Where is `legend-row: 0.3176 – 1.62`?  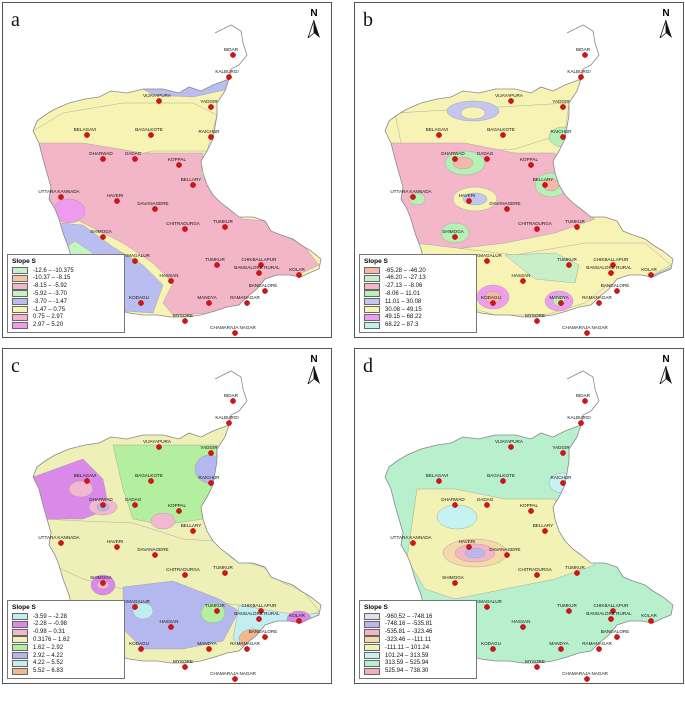 legend-row: 0.3176 – 1.62 is located at coordinates (66, 640).